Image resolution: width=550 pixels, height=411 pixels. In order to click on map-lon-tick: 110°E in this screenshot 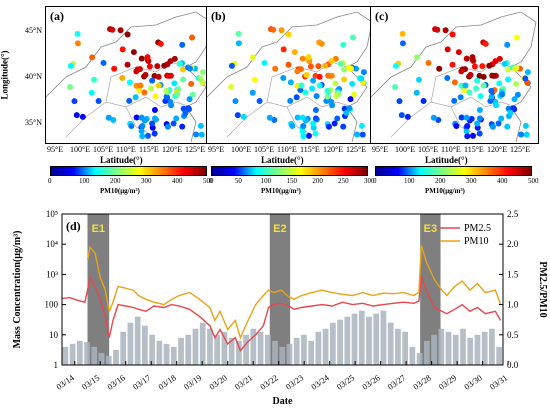, I will do `click(287, 149)`.